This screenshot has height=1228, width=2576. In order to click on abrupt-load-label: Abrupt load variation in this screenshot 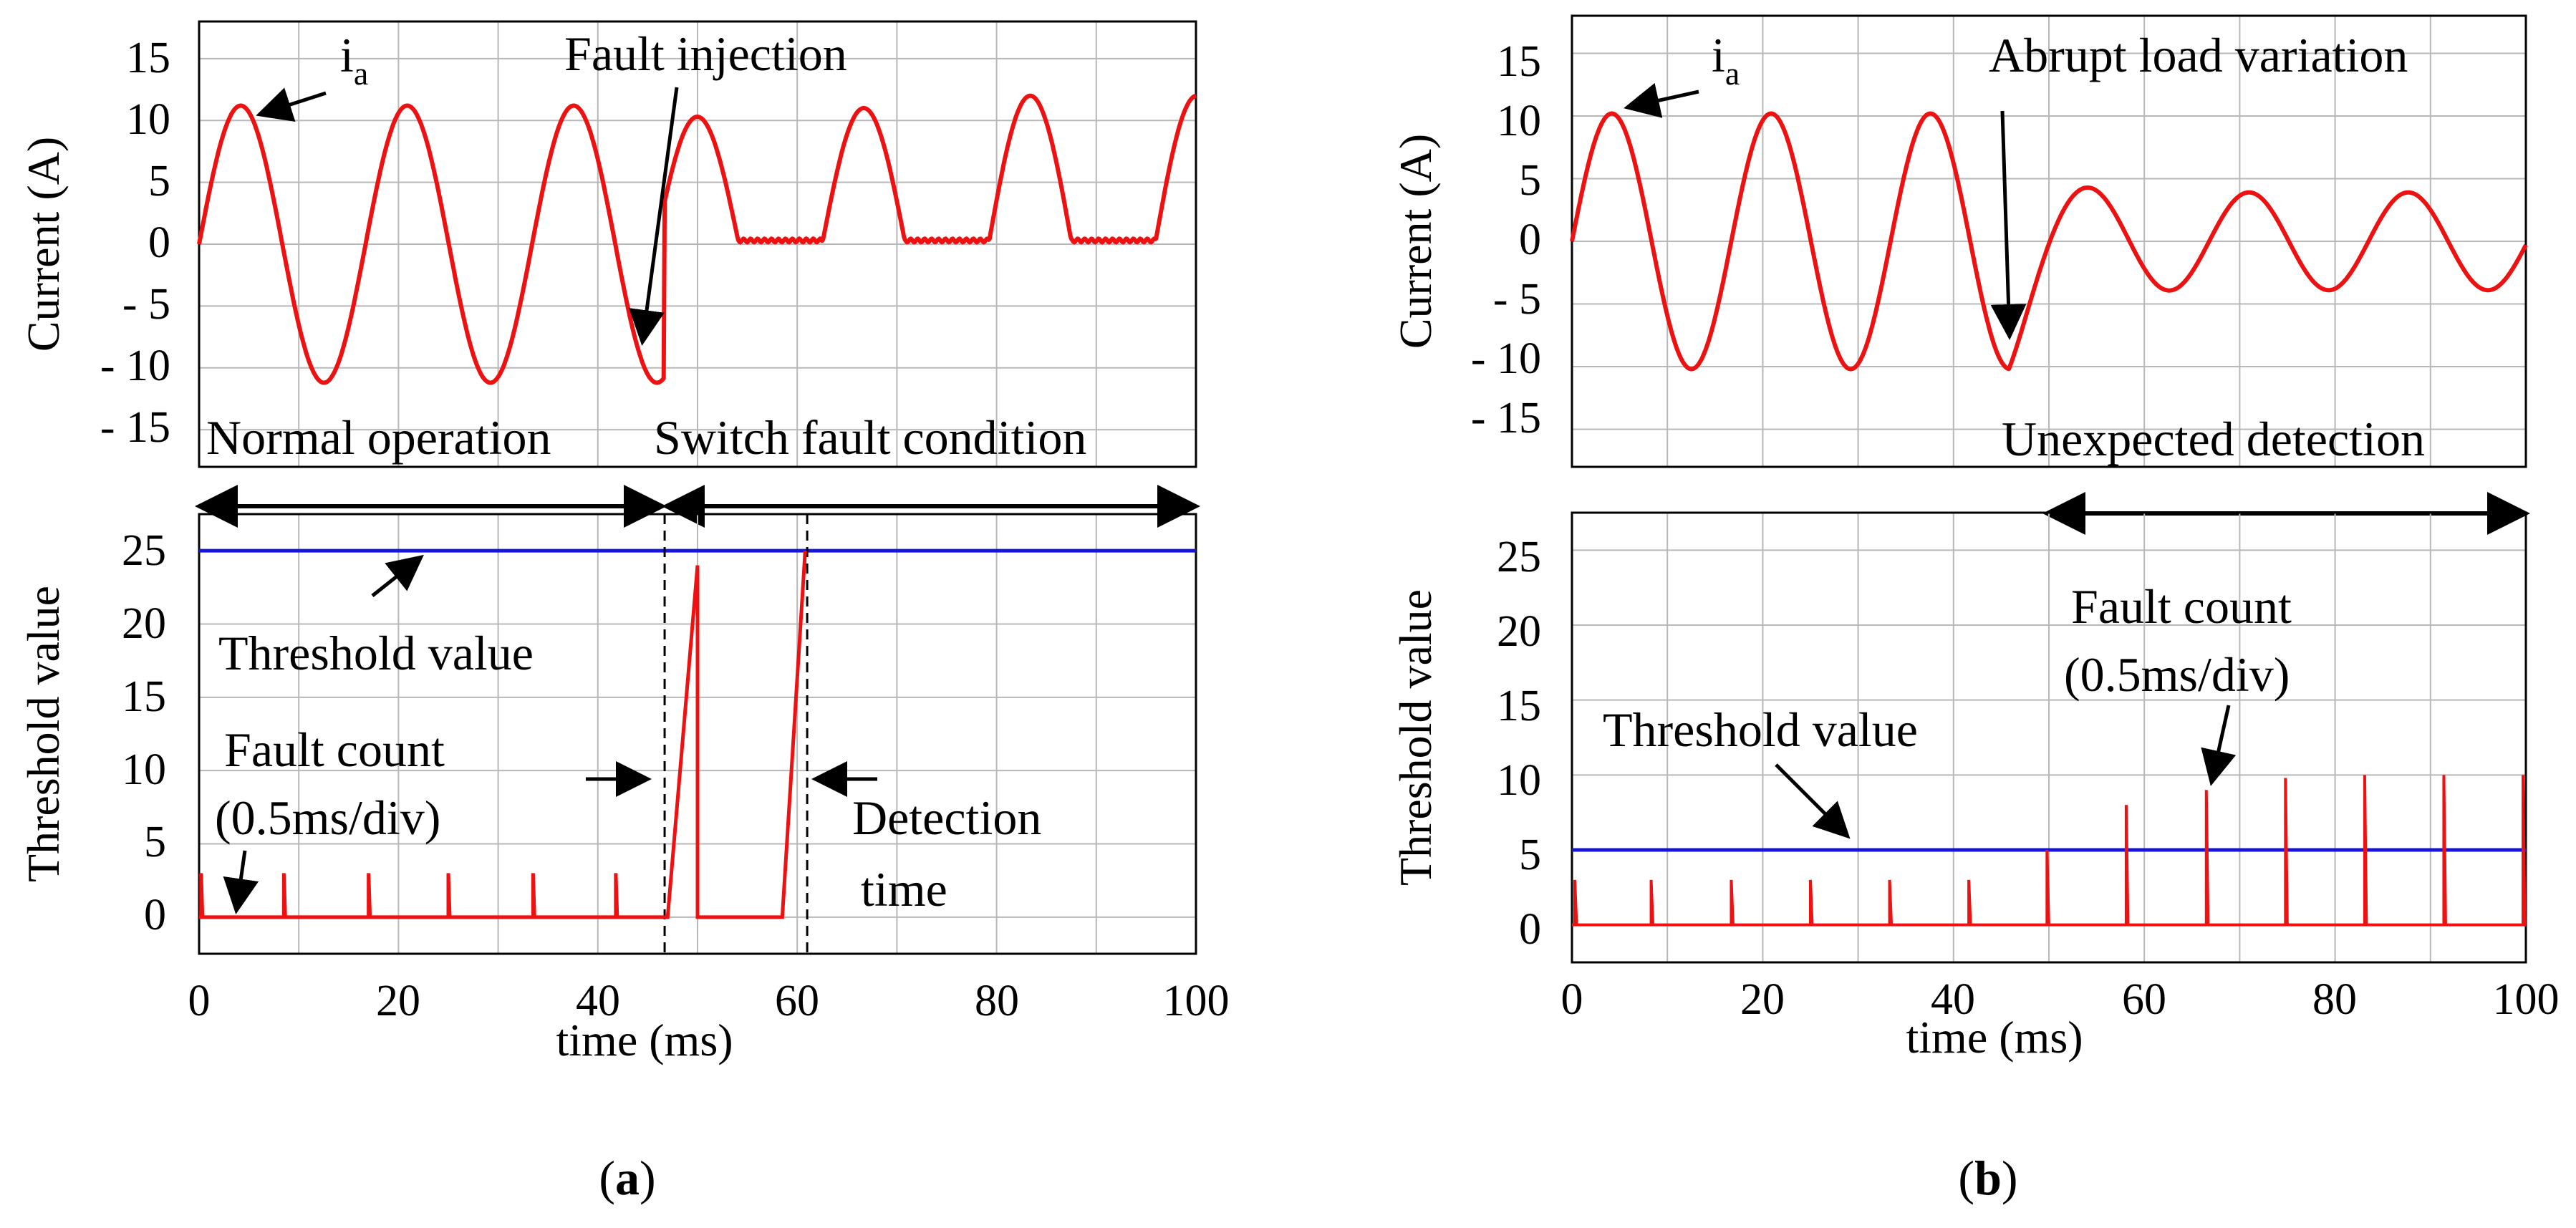, I will do `click(2198, 55)`.